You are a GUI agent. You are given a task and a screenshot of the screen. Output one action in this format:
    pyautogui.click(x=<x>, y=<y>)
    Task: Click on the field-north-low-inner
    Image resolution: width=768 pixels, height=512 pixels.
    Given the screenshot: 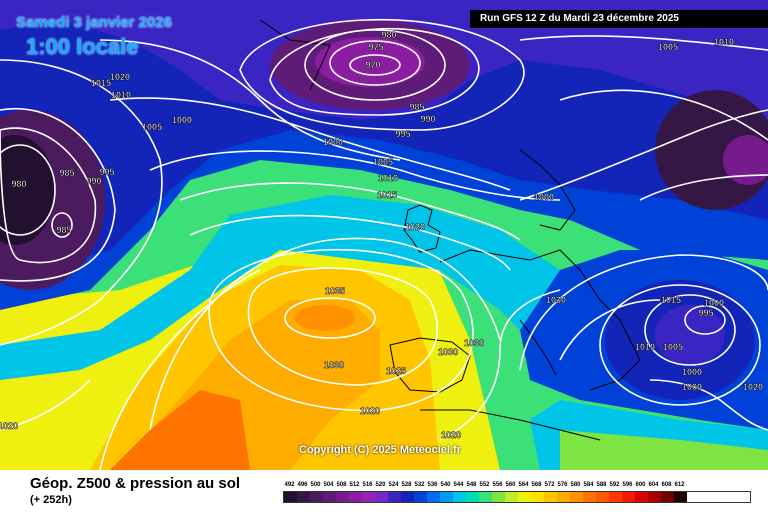 What is the action you would take?
    pyautogui.click(x=370, y=62)
    